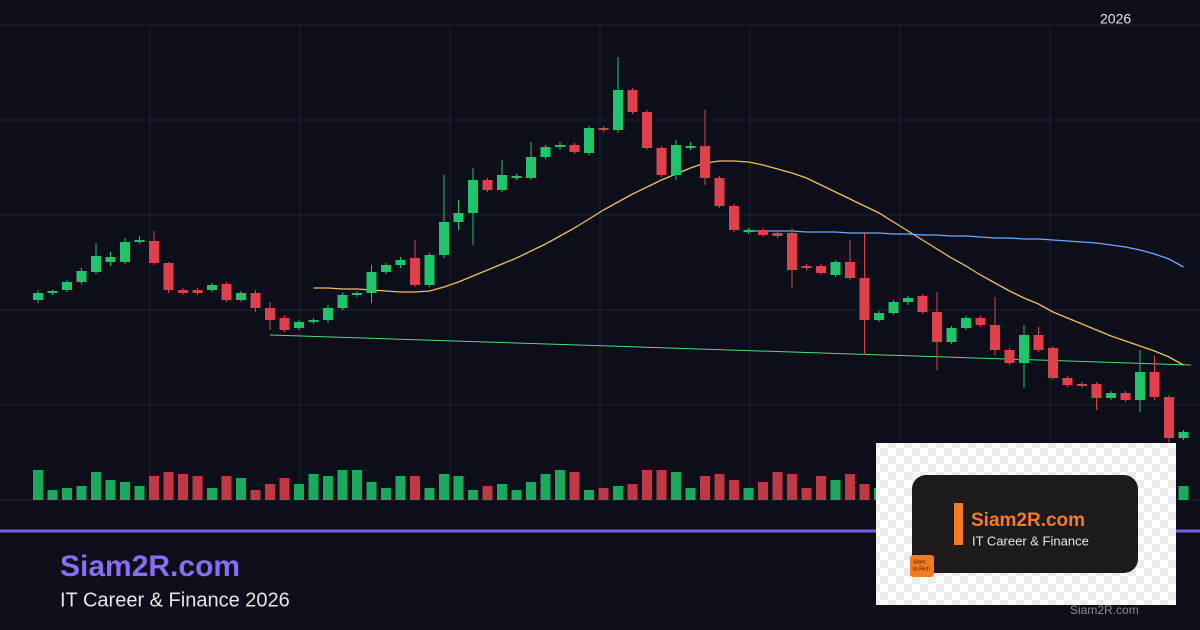 This screenshot has height=630, width=1200. What do you see at coordinates (966, 249) in the screenshot?
I see `moving-average-line` at bounding box center [966, 249].